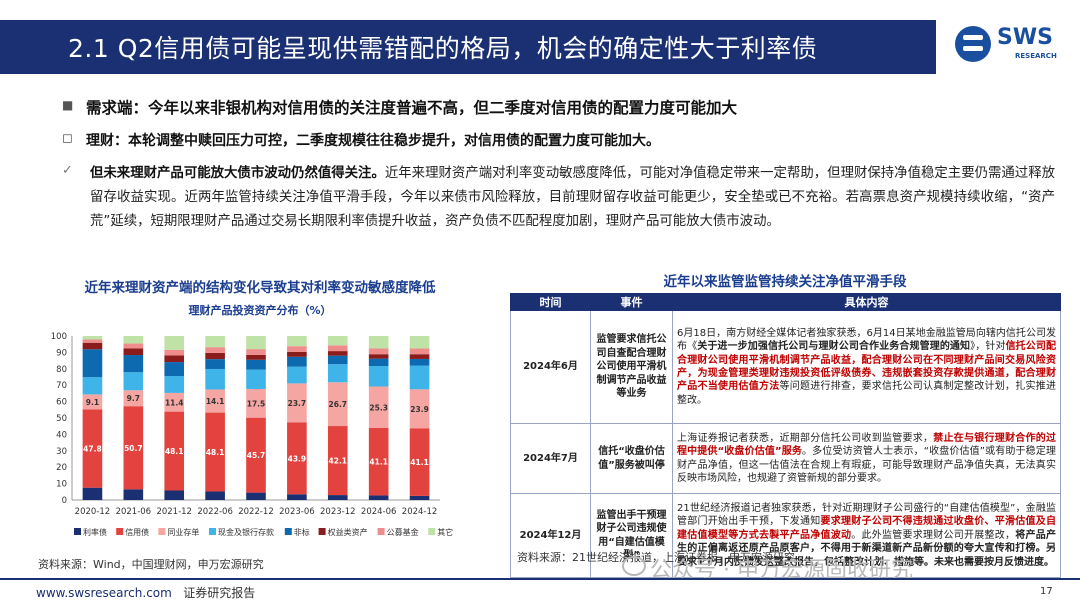 This screenshot has height=608, width=1080. I want to click on source-left: 资料来源：Wind，中国理财网，申万宏源研究, so click(151, 564).